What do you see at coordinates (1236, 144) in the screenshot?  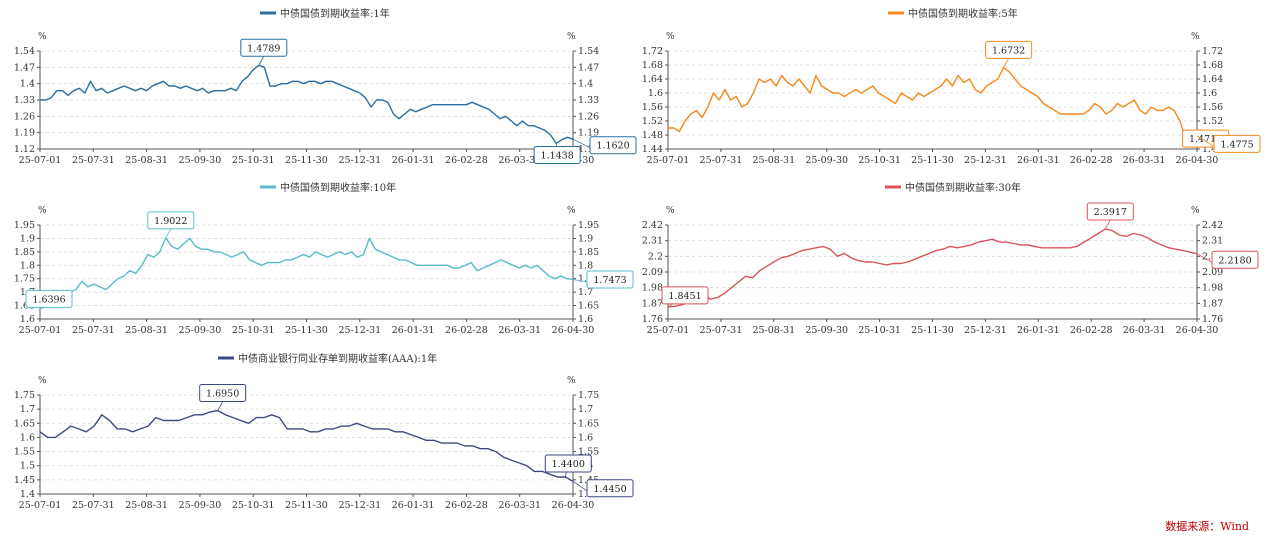 I see `value-callout-label: 1.4775` at bounding box center [1236, 144].